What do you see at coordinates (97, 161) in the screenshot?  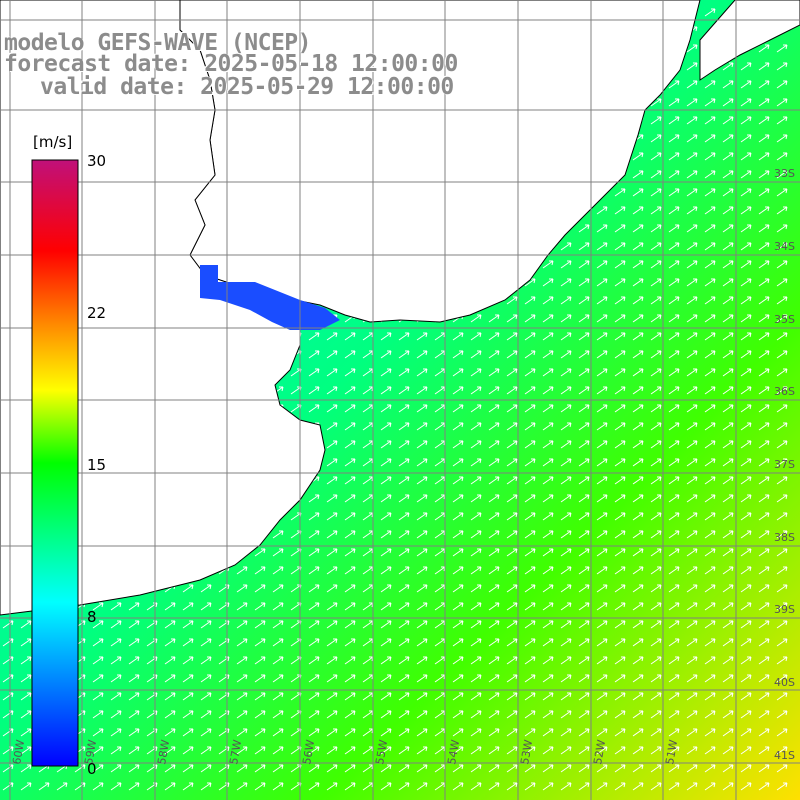 I see `colorbar-tick-30: 30` at bounding box center [97, 161].